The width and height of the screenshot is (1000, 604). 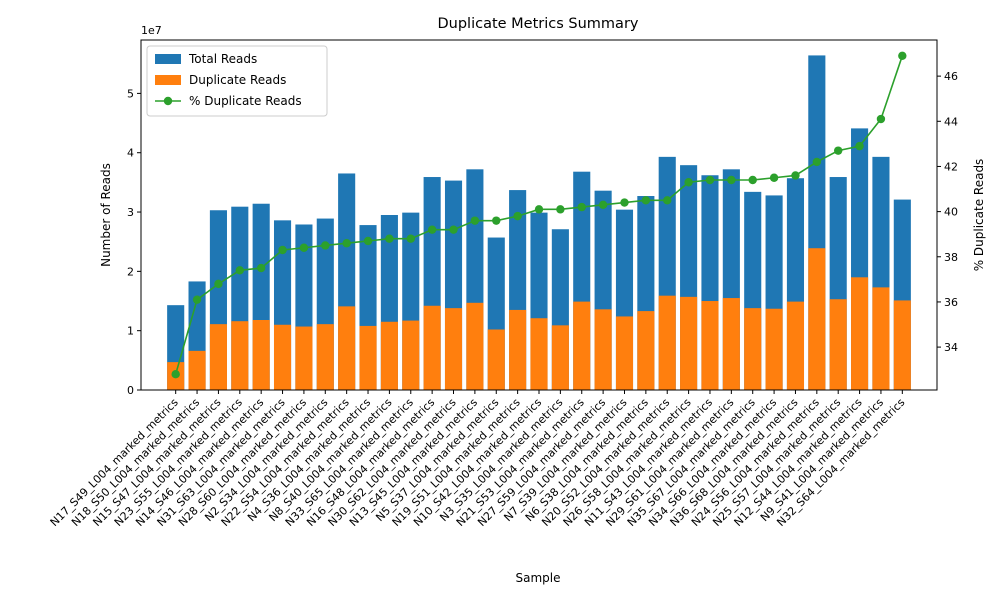 What do you see at coordinates (979, 215) in the screenshot?
I see `y-axis-label-right: % Duplicate Reads` at bounding box center [979, 215].